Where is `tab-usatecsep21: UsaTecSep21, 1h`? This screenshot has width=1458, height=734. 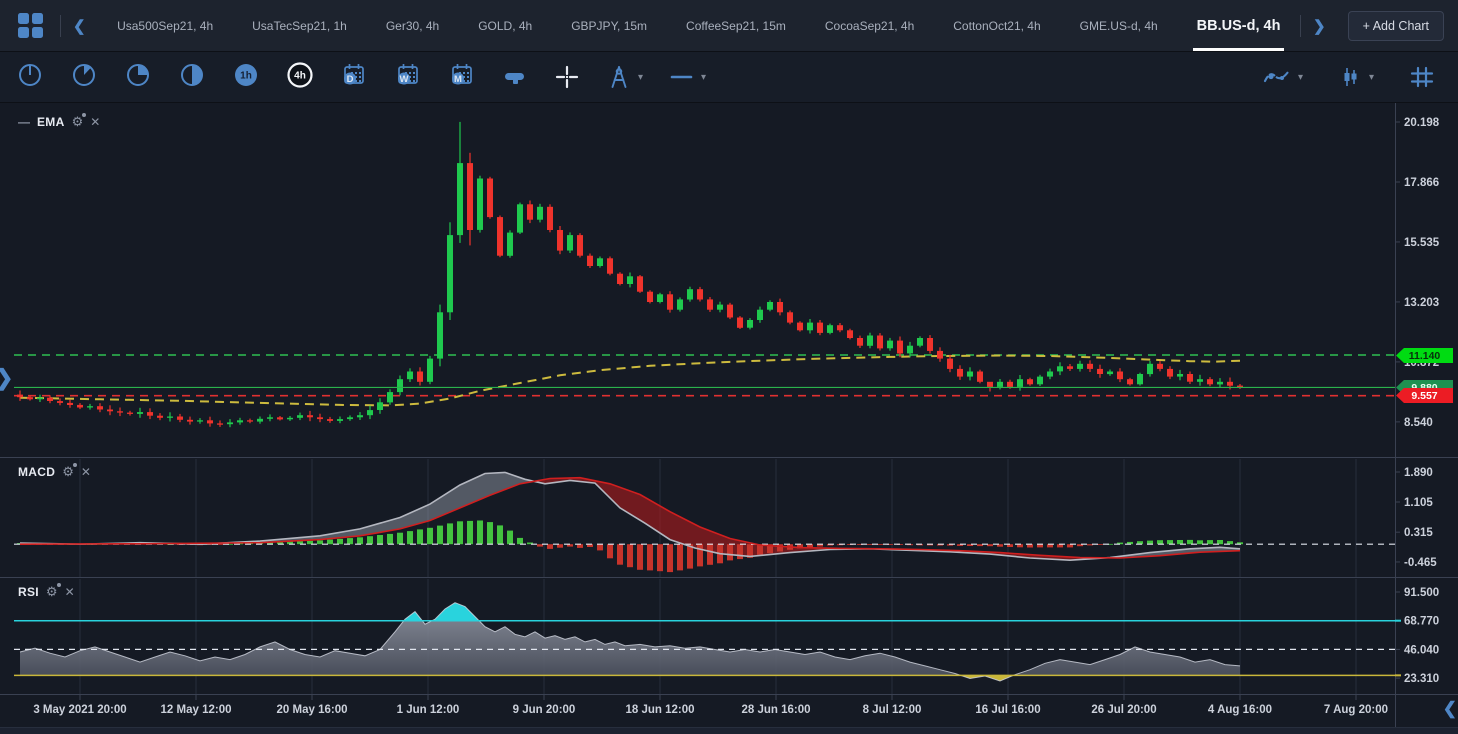
tab-usatecsep21: UsaTecSep21, 1h is located at coordinates (299, 25).